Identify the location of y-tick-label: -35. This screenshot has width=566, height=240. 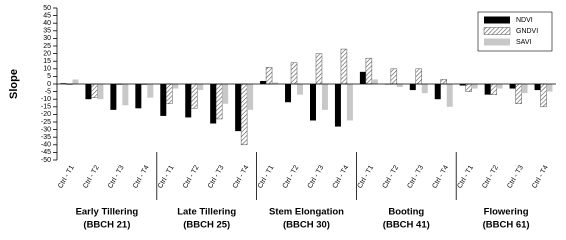
(46, 137).